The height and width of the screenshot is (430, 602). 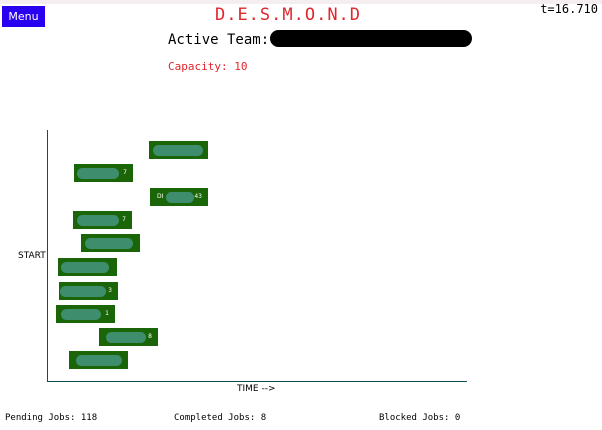 What do you see at coordinates (160, 196) in the screenshot?
I see `job-prefix: DI` at bounding box center [160, 196].